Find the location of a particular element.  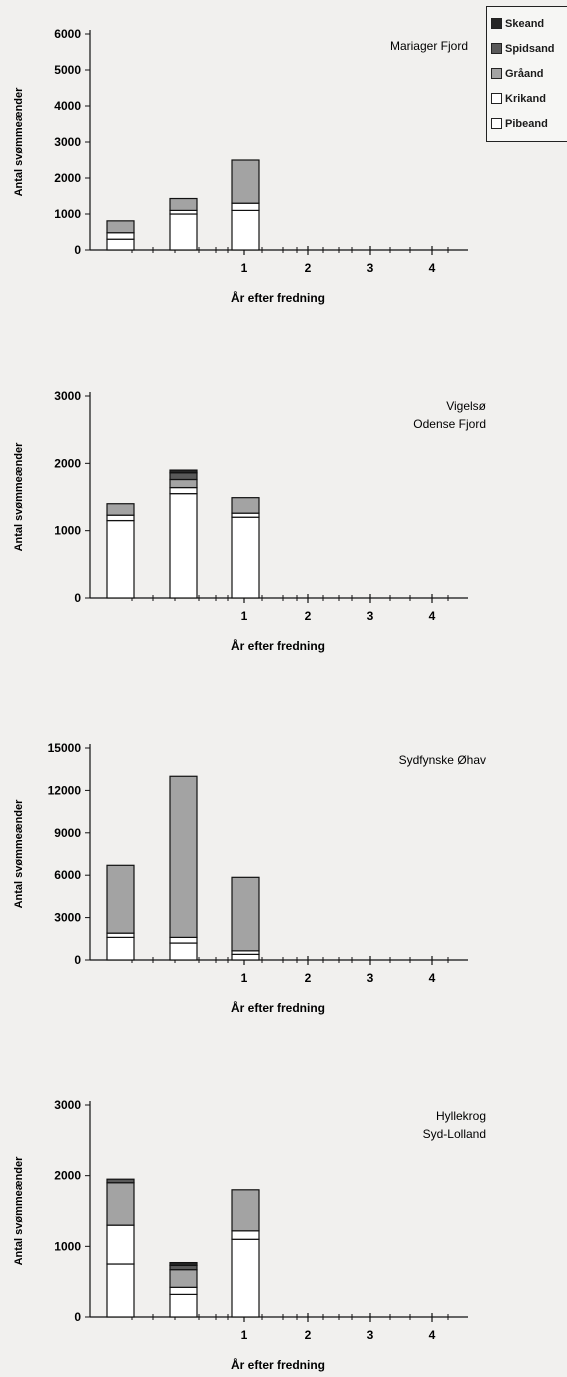

y-tick-label: 12000 is located at coordinates (65, 790).